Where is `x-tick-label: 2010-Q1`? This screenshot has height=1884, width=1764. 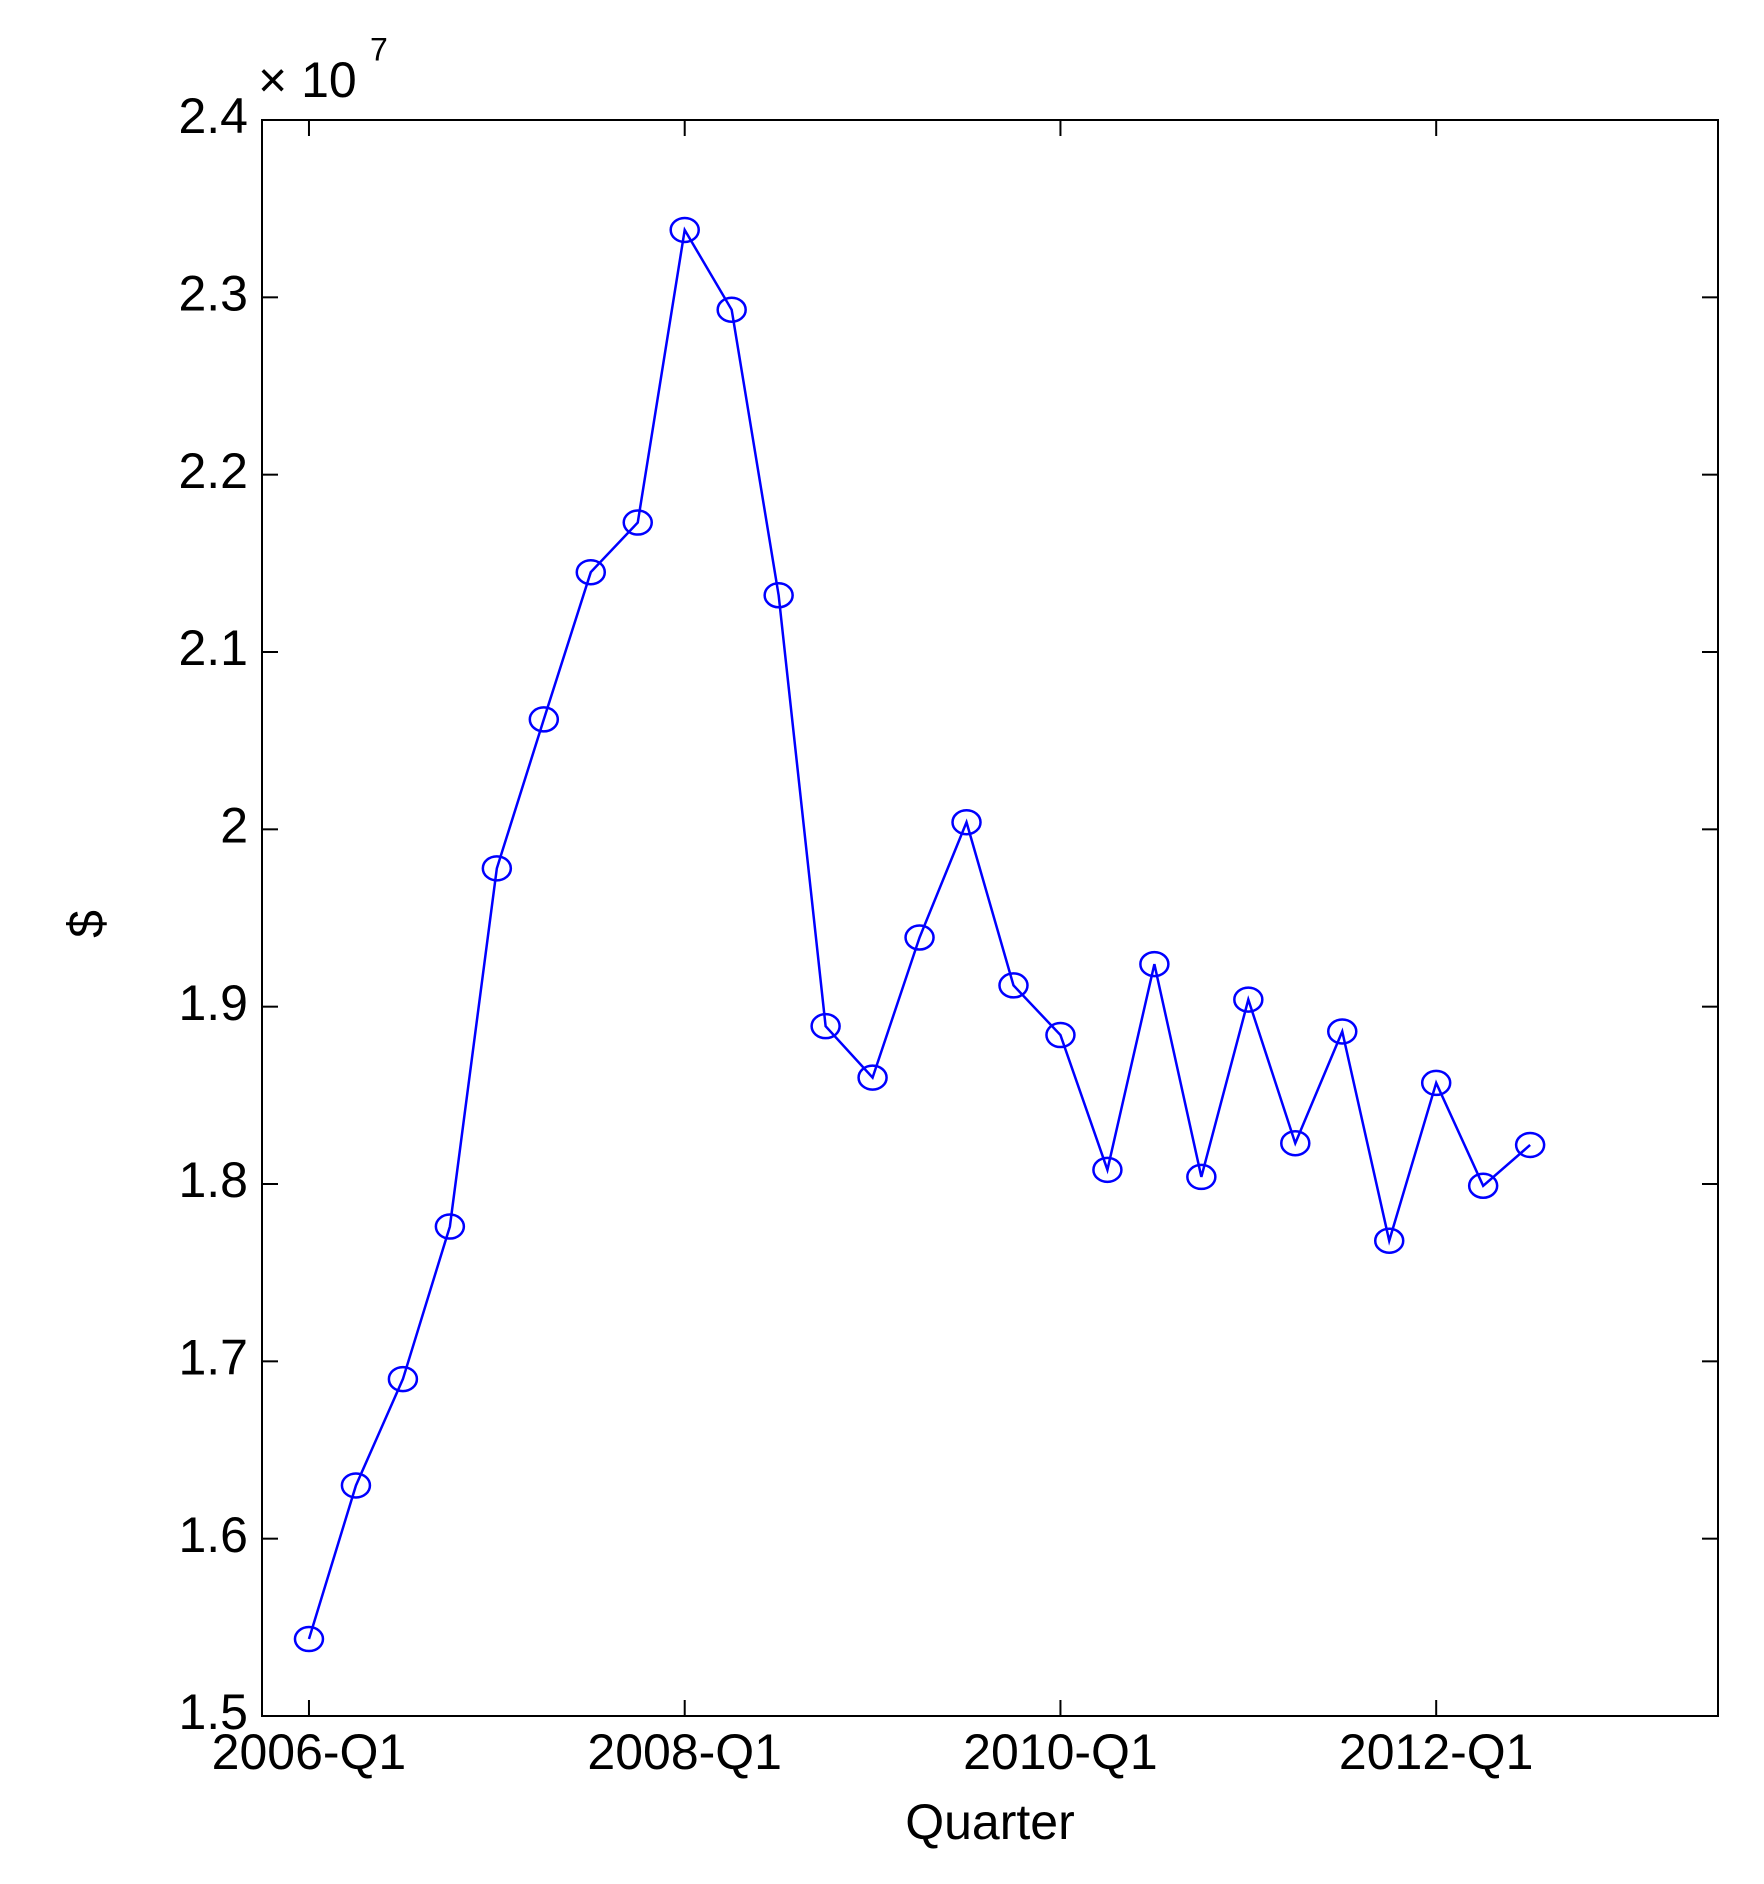 x-tick-label: 2010-Q1 is located at coordinates (1060, 1752).